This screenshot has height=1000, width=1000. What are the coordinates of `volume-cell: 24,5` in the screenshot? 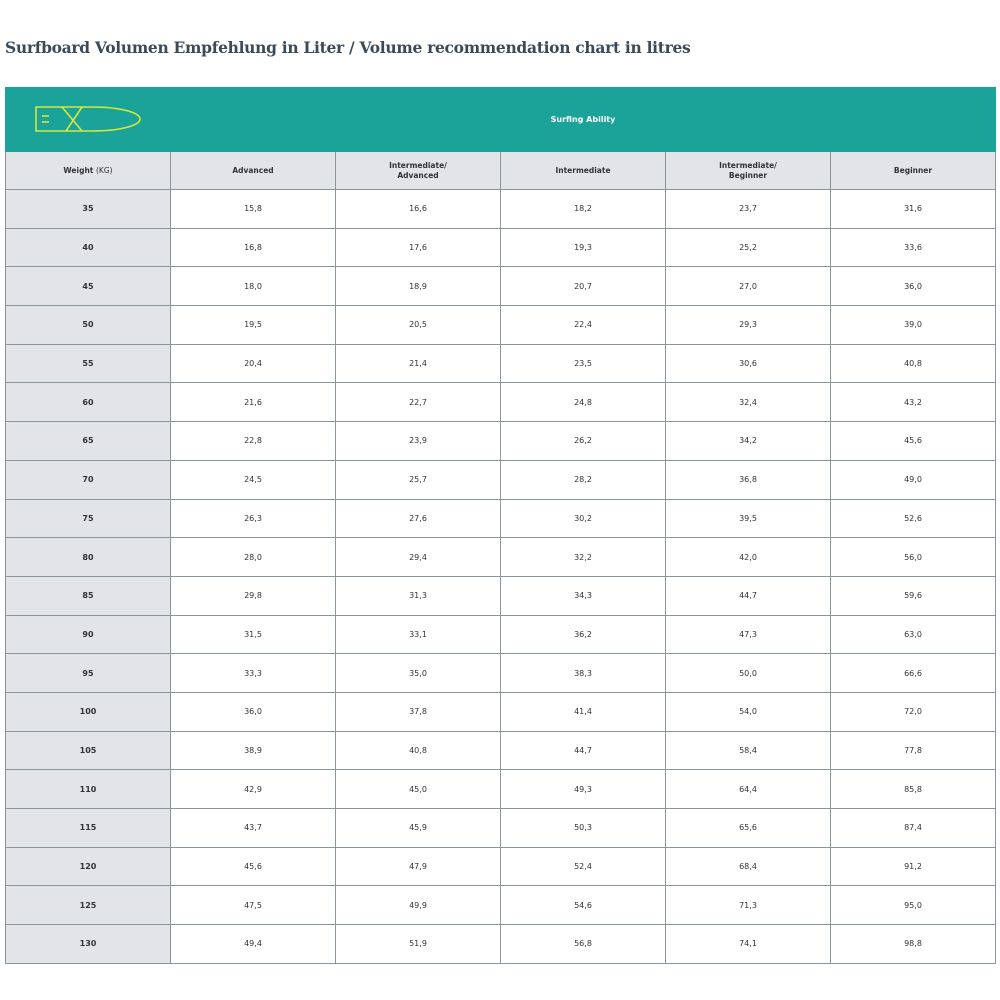 It's located at (253, 479).